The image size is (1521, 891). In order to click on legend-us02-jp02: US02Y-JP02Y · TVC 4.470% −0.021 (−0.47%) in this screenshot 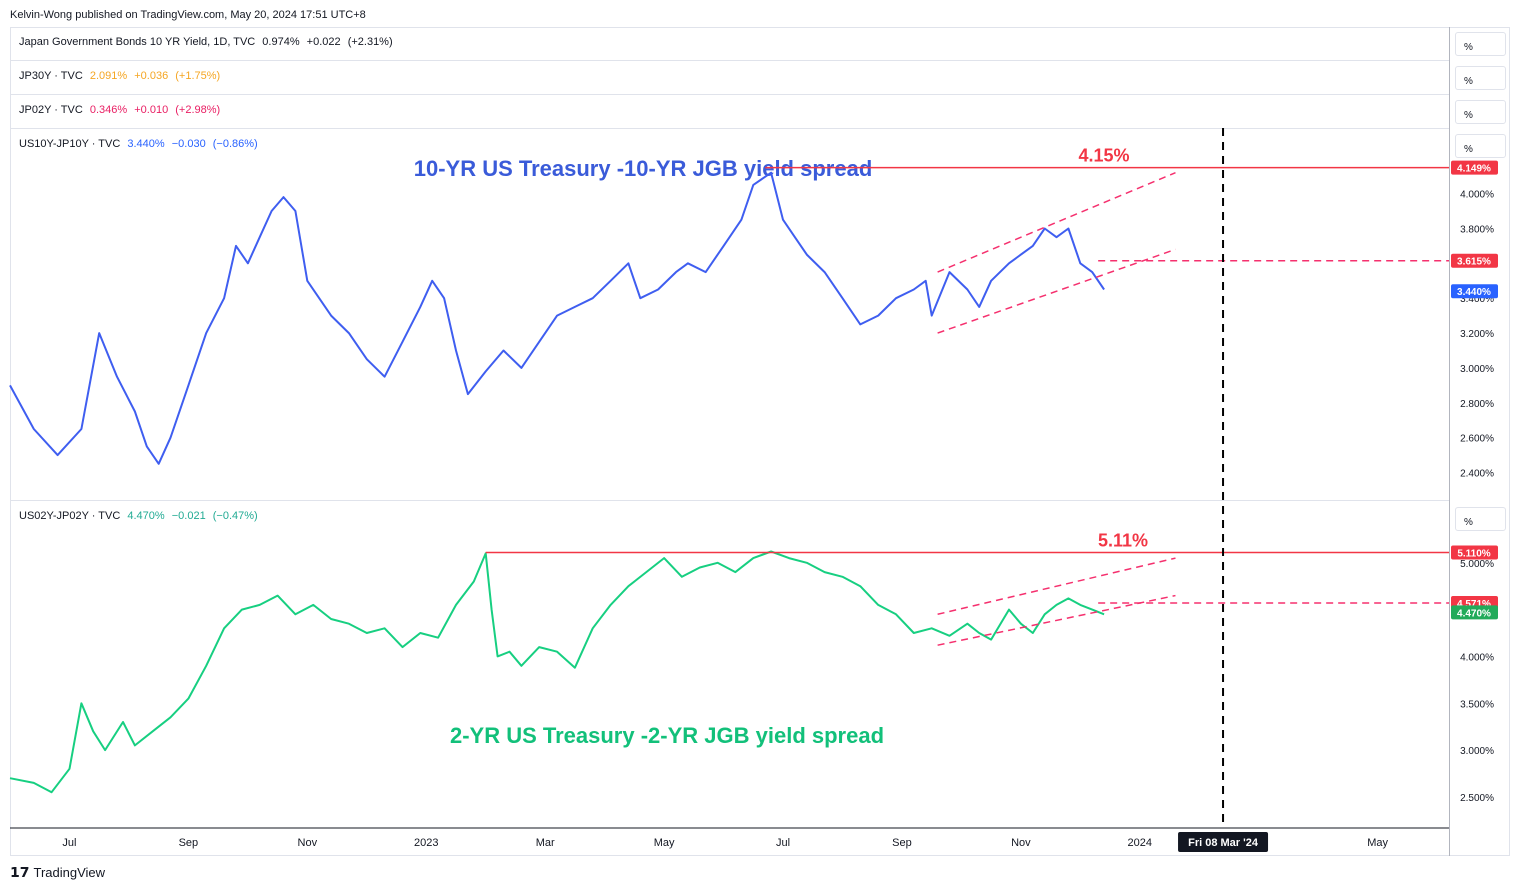, I will do `click(140, 516)`.